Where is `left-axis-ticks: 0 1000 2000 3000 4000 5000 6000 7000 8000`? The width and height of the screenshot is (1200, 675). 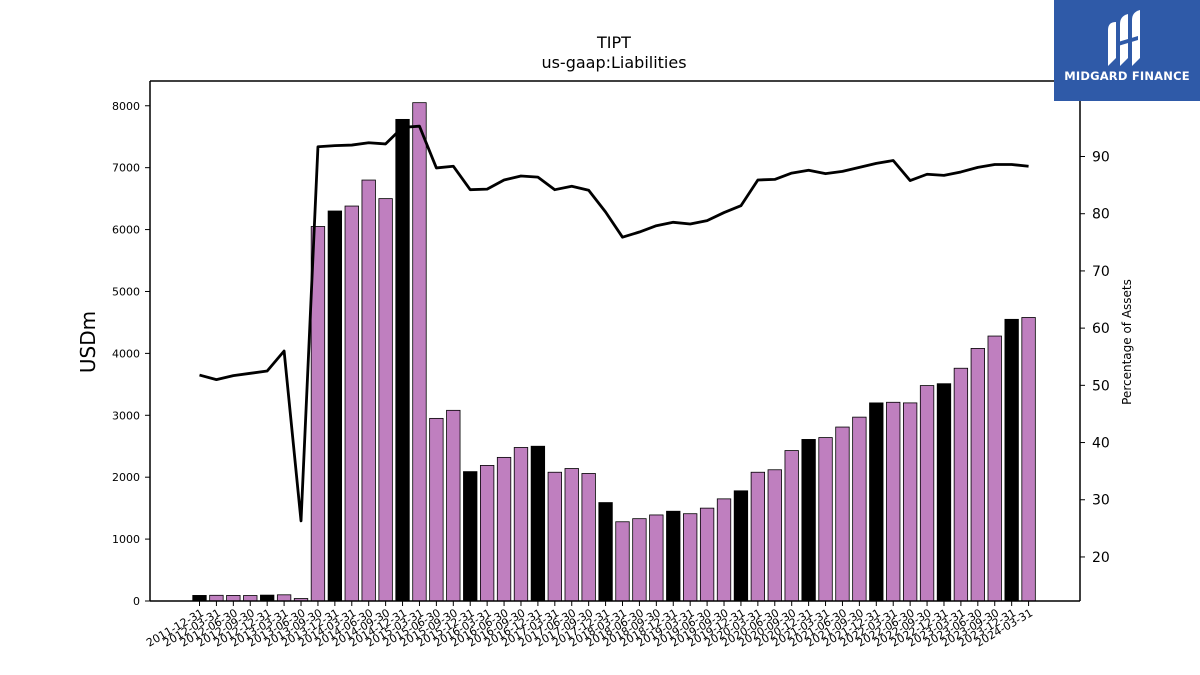
left-axis-ticks: 0 1000 2000 3000 4000 5000 6000 7000 8000 is located at coordinates (131, 354).